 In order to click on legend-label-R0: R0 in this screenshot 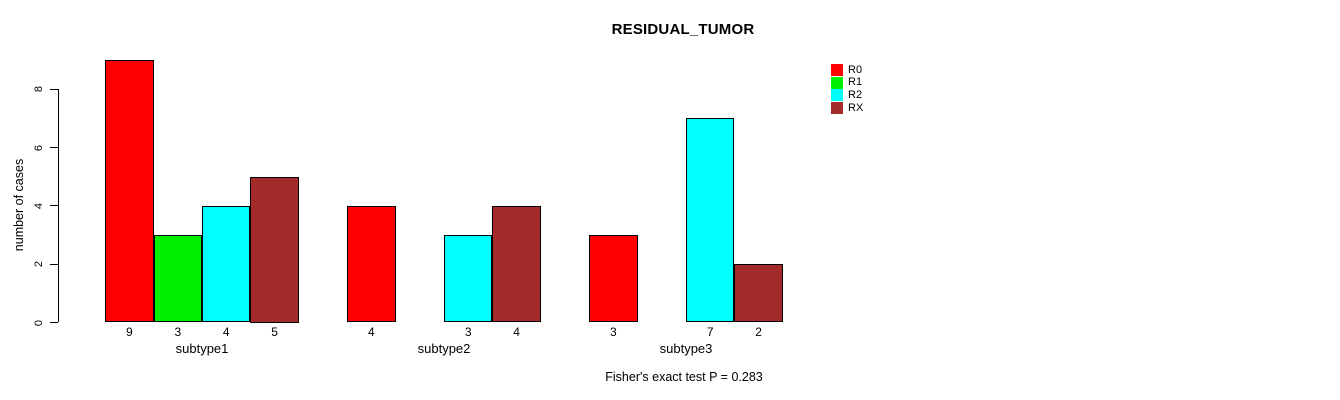, I will do `click(855, 69)`.